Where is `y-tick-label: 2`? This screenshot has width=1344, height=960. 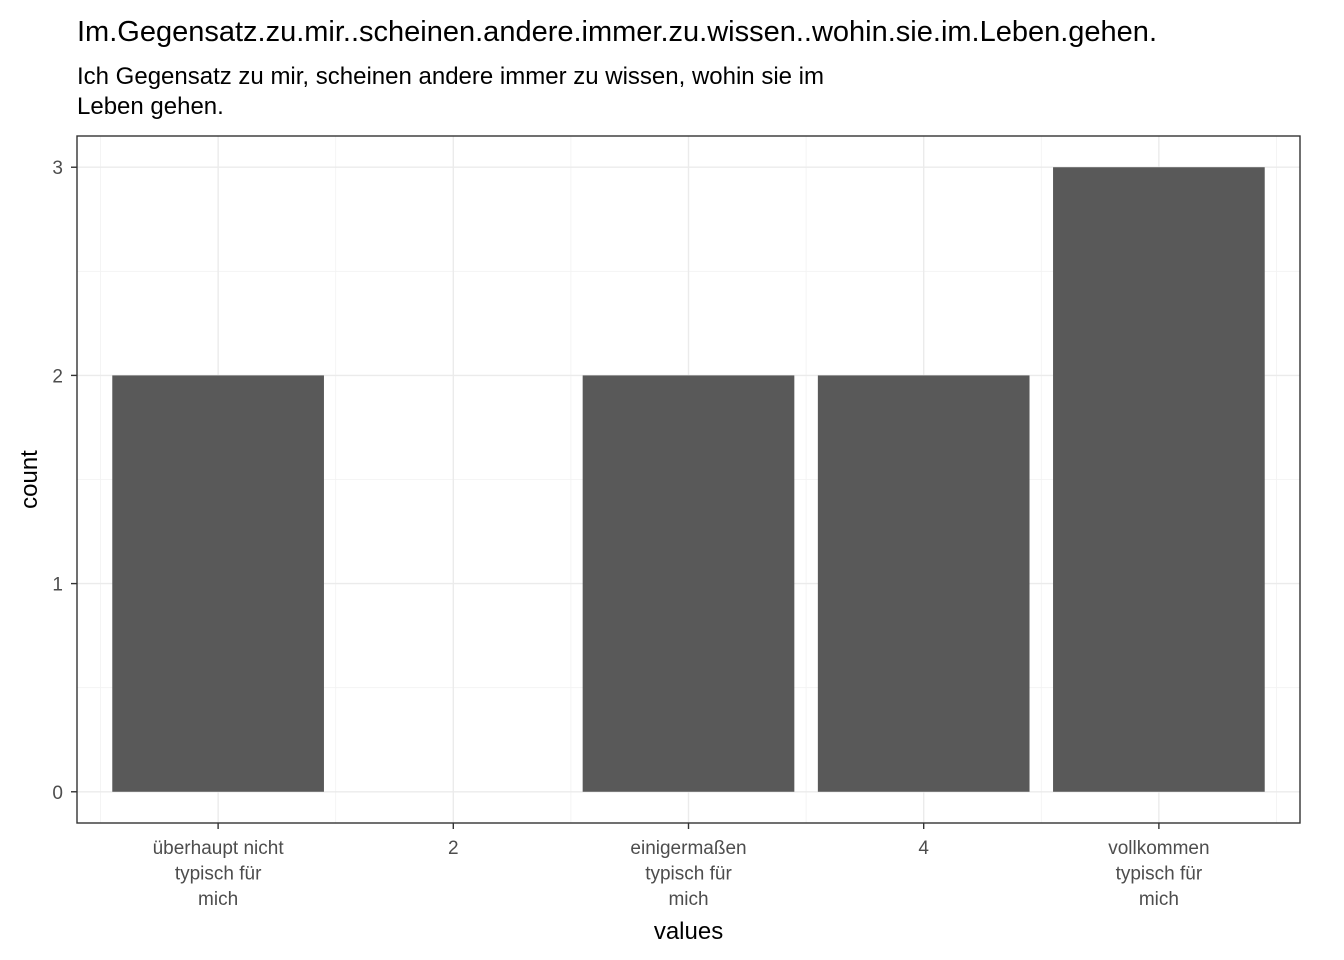 y-tick-label: 2 is located at coordinates (57, 376).